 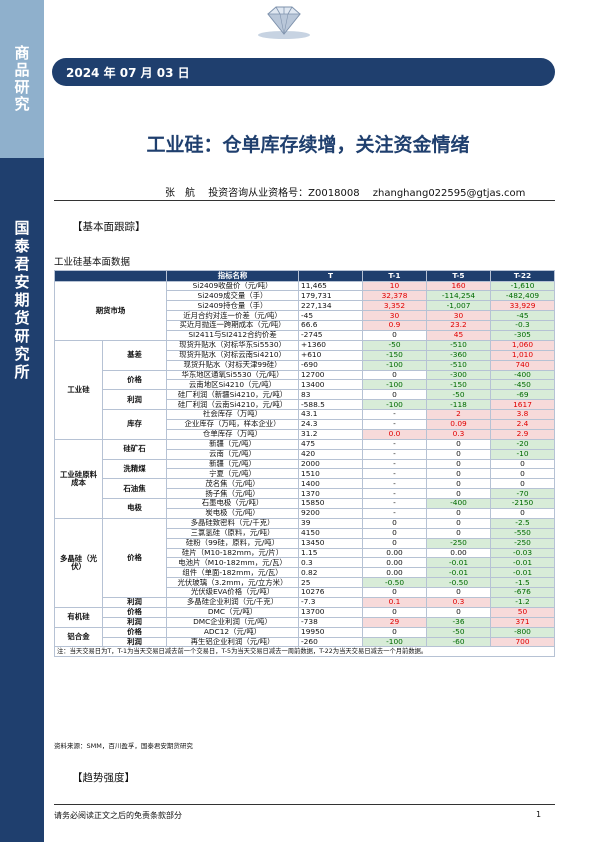 What do you see at coordinates (284, 193) in the screenshot?
I see `author-license: 投资咨询从业资格号：Z0018008` at bounding box center [284, 193].